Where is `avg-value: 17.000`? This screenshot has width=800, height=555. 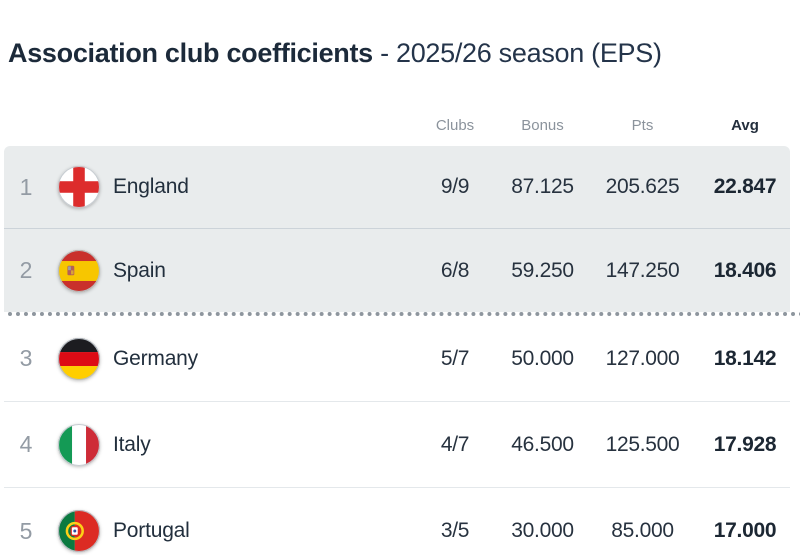
avg-value: 17.000 is located at coordinates (745, 530).